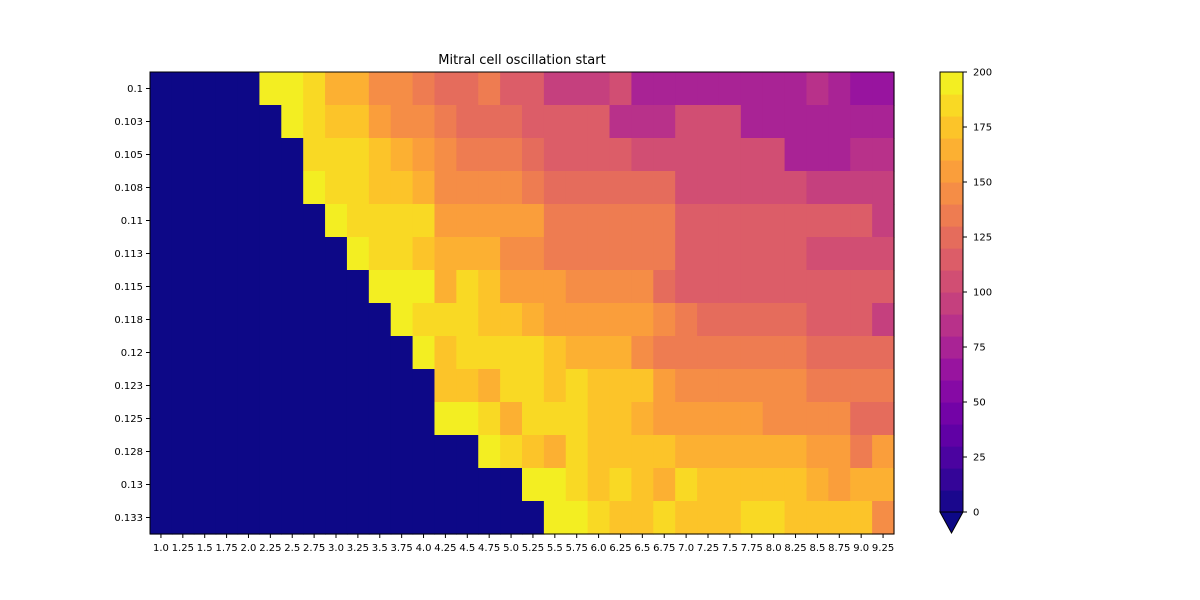 This screenshot has height=600, width=1200. Describe the element at coordinates (128, 254) in the screenshot. I see `y-tick-label: 0.113` at that location.